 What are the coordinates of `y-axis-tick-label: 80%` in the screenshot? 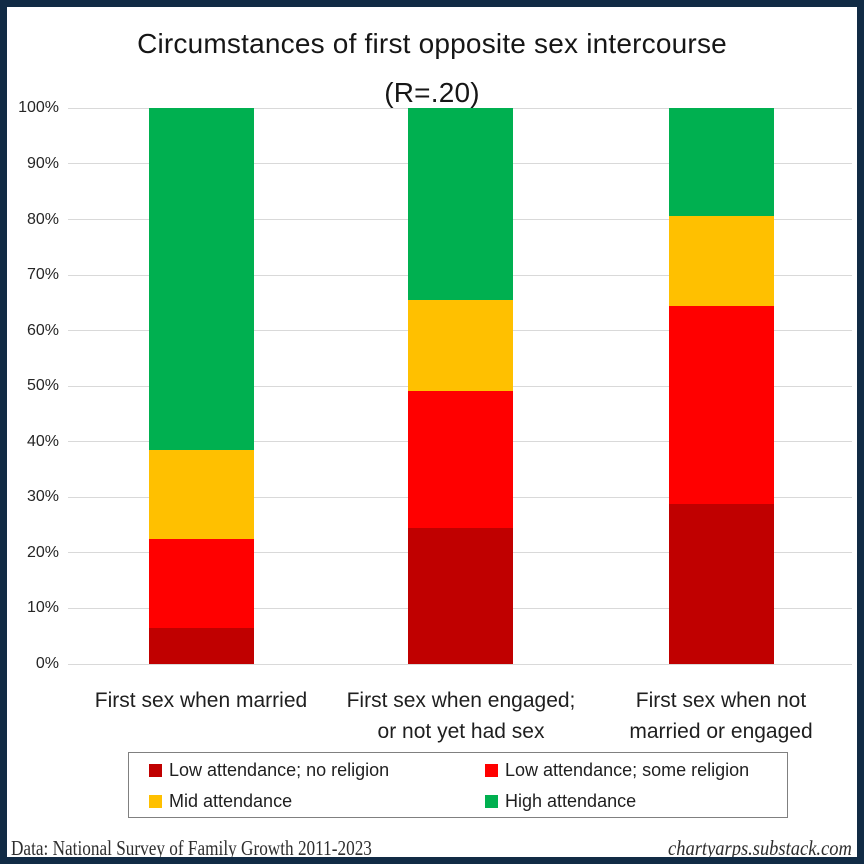 It's located at (42, 219).